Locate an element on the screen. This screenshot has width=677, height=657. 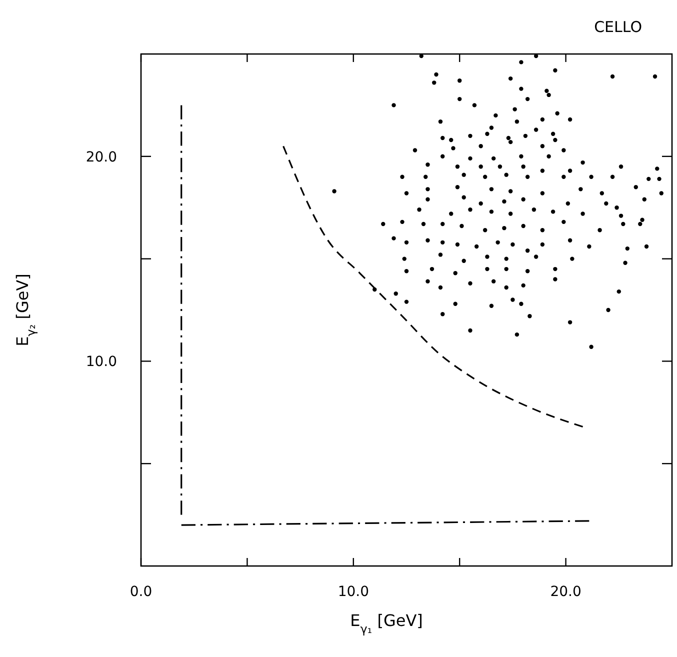
x-tick-label: 0.0 is located at coordinates (141, 592).